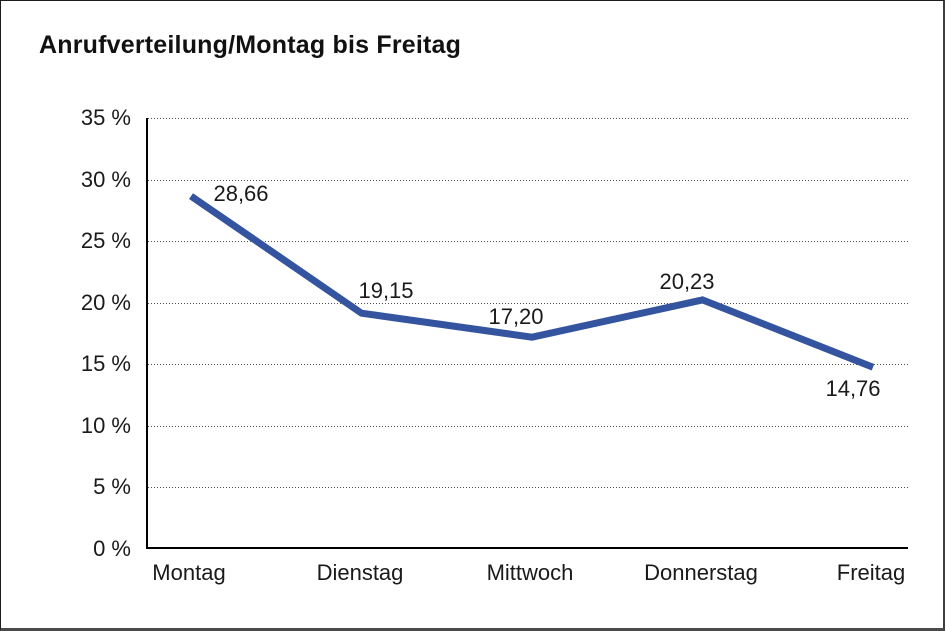 This screenshot has height=631, width=945. I want to click on y-tick-label: 20 %, so click(105, 302).